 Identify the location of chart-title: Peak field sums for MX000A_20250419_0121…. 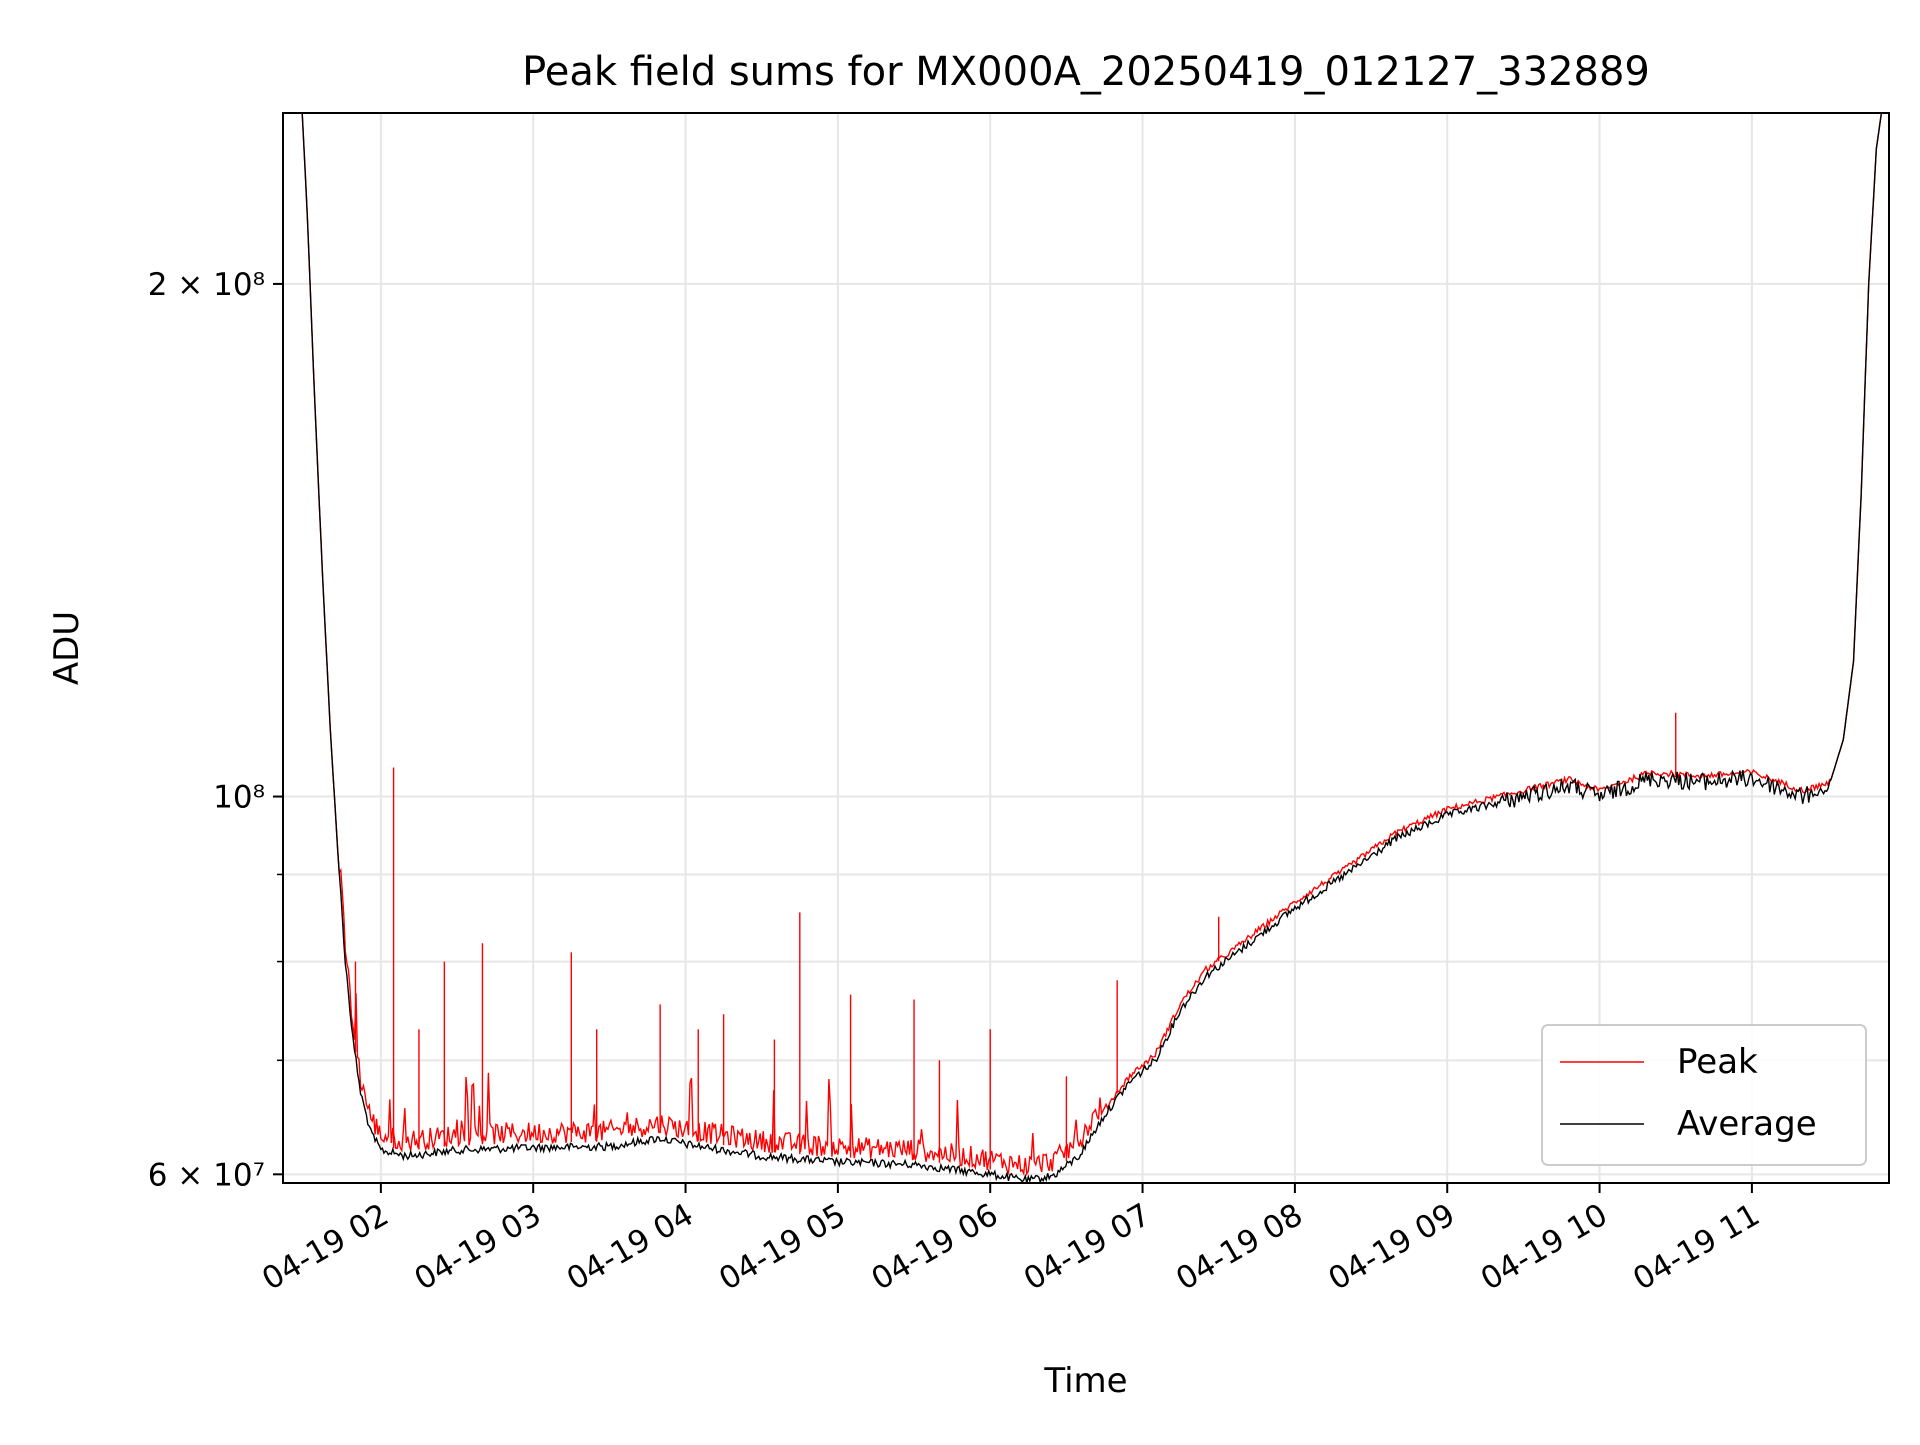
(1086, 72).